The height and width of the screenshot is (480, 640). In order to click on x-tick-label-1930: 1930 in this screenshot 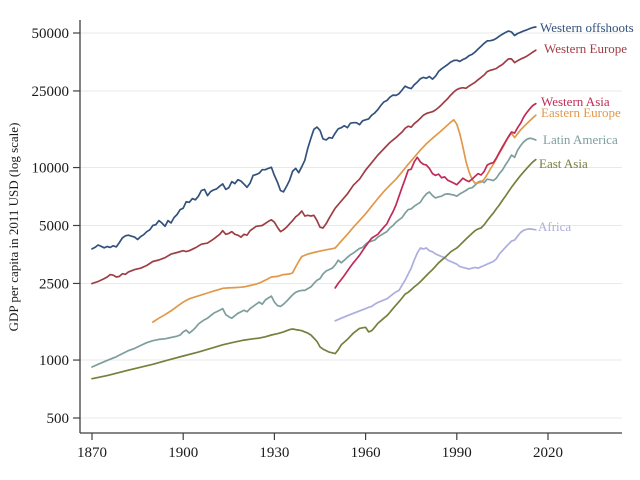, I will do `click(274, 453)`.